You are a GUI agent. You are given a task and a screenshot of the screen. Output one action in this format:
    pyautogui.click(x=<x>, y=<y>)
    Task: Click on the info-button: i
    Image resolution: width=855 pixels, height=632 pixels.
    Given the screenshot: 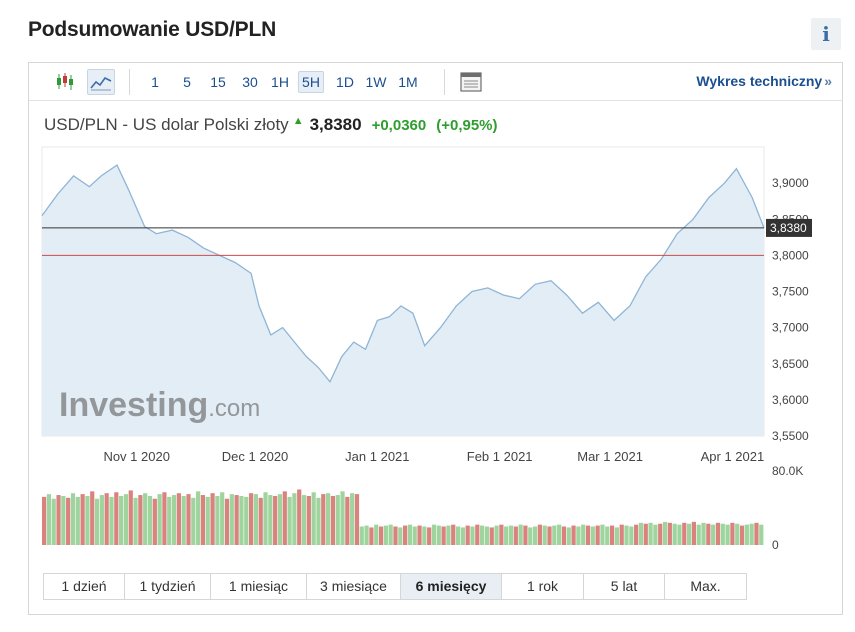 What is the action you would take?
    pyautogui.click(x=826, y=34)
    